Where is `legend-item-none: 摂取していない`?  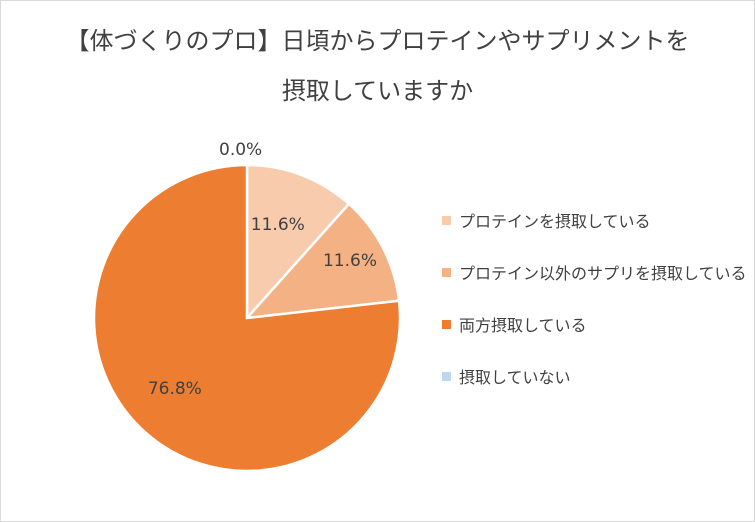
legend-item-none: 摂取していない is located at coordinates (594, 376).